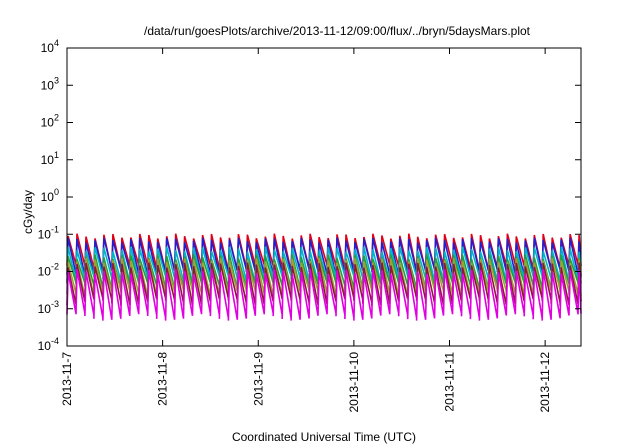 The image size is (640, 448). What do you see at coordinates (28, 212) in the screenshot?
I see `y-axis-label: cGy/day` at bounding box center [28, 212].